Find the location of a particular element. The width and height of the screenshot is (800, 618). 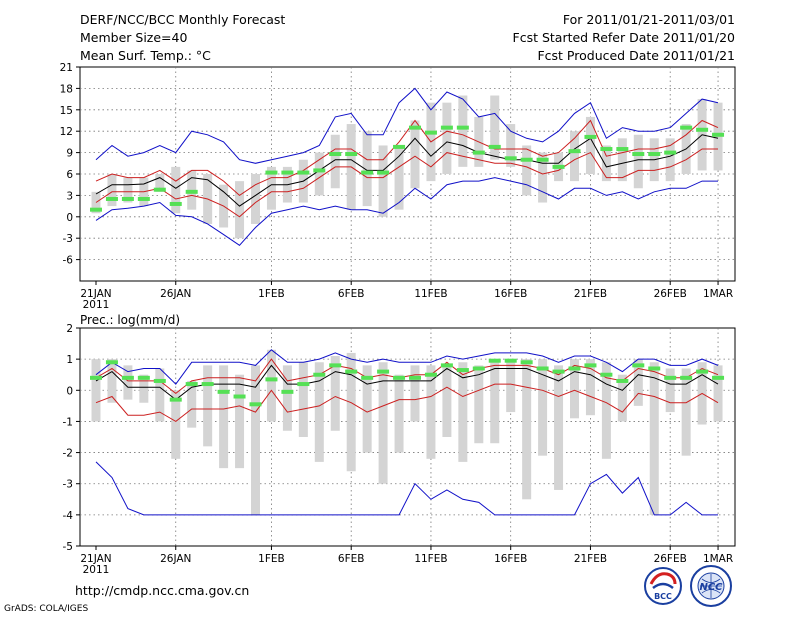

series-line-mean is located at coordinates (407, 382).